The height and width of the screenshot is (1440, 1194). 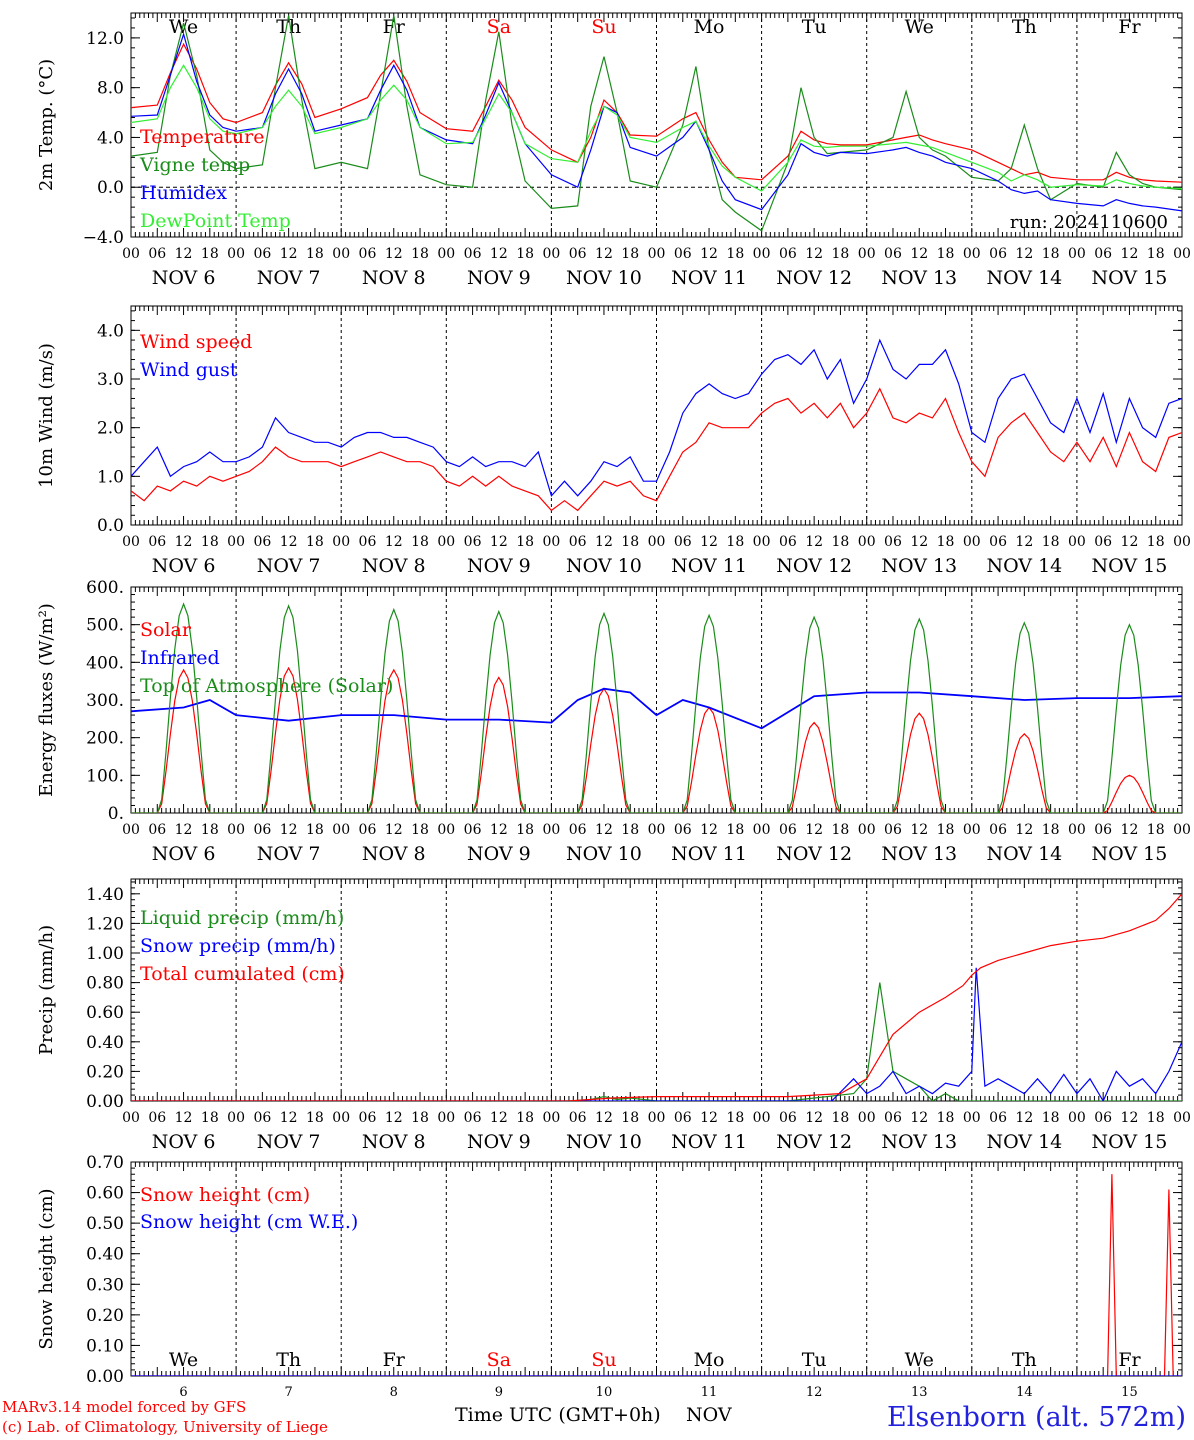 I want to click on day-label: Mo, so click(x=709, y=1360).